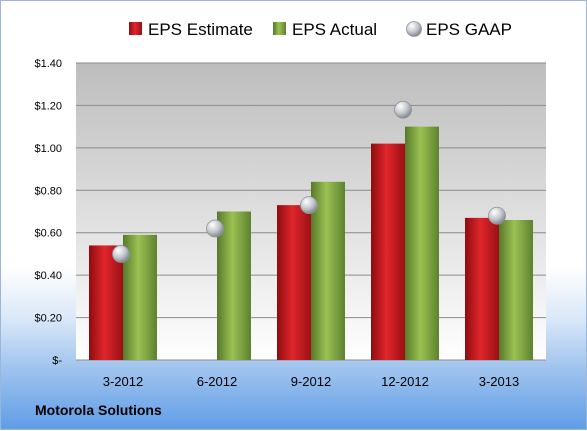 This screenshot has height=431, width=587. I want to click on x-category-label: 6-2012, so click(217, 381).